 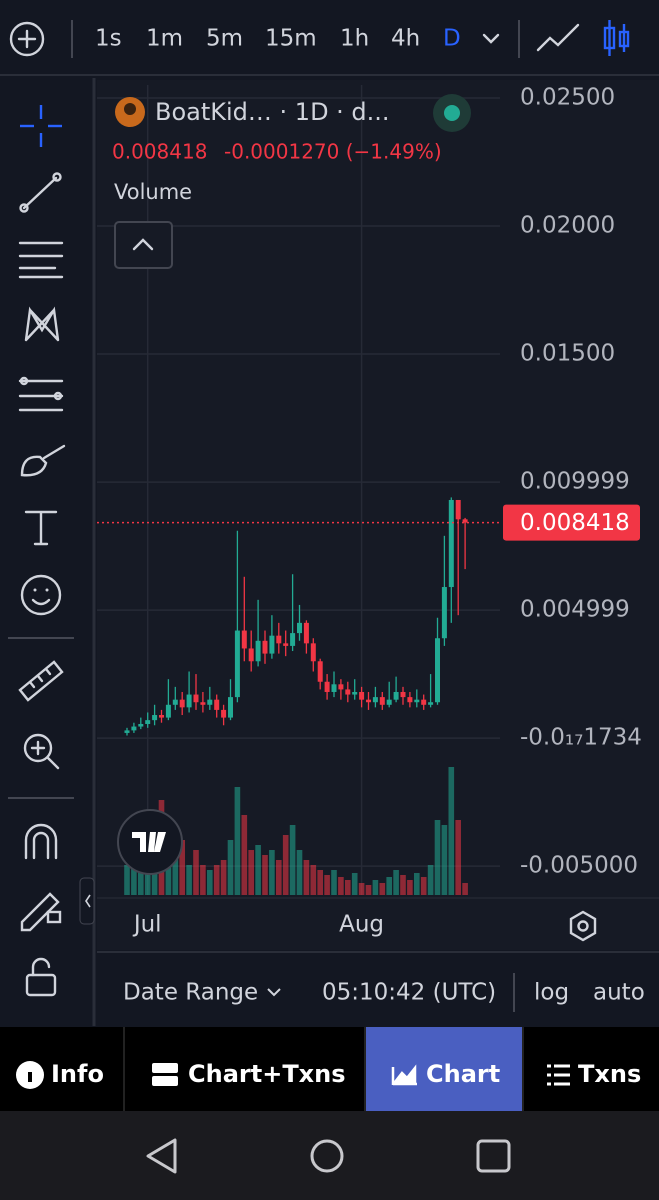 I want to click on interval-button: 5m, so click(x=224, y=39).